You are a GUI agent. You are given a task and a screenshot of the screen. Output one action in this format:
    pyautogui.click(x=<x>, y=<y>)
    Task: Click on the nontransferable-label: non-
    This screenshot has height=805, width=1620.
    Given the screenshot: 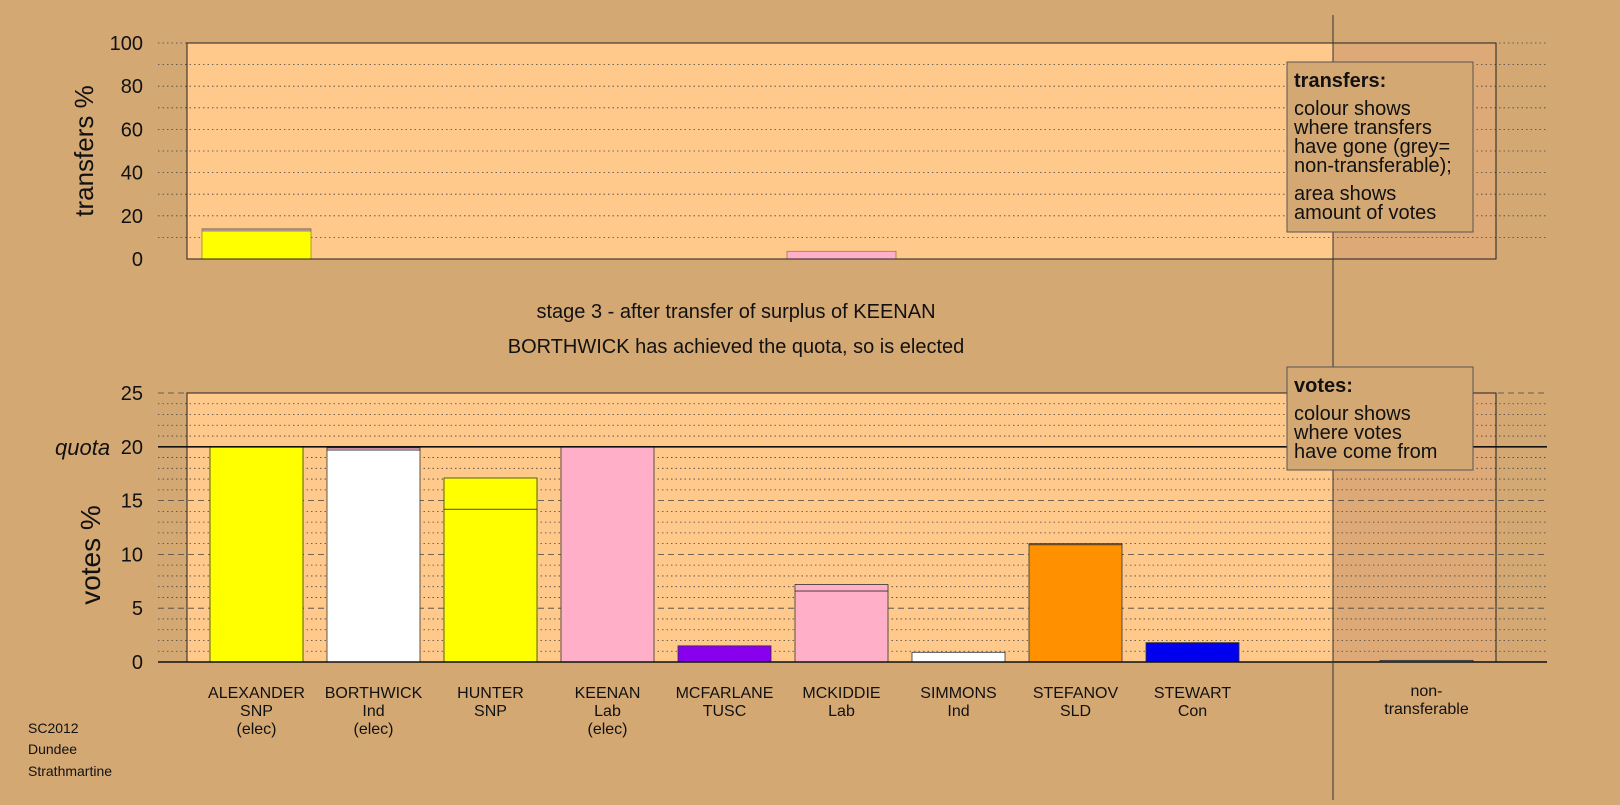 What is the action you would take?
    pyautogui.click(x=1426, y=691)
    